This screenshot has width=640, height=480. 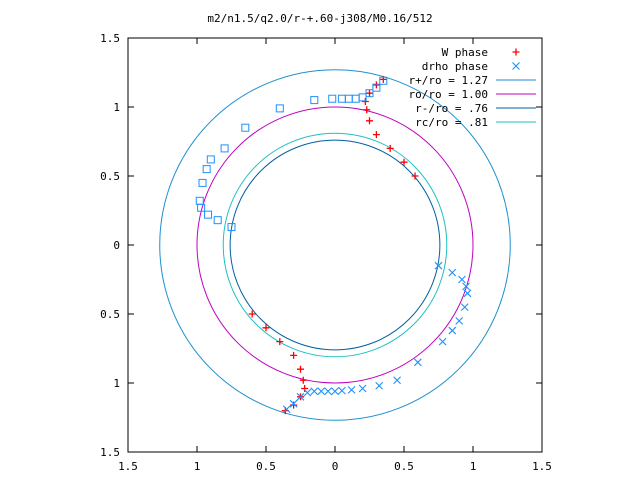 I want to click on point-s0-a0-p7, so click(x=369, y=93).